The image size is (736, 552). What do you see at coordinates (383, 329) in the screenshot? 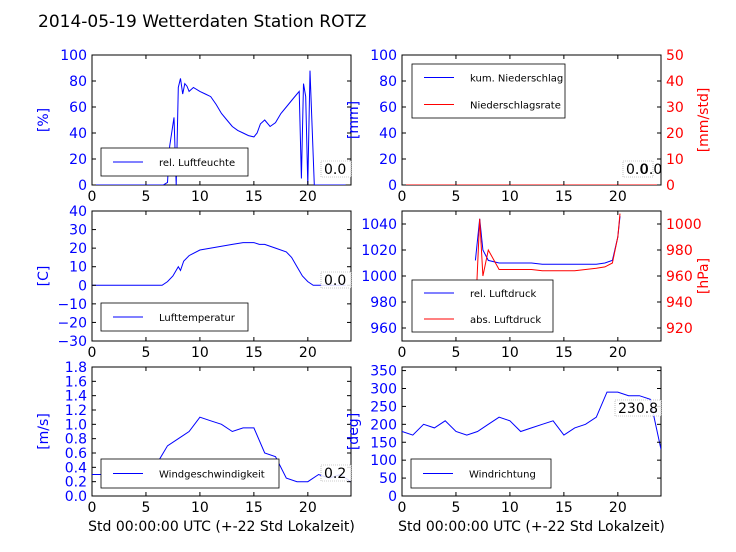
I see `y-tick-label: 960` at bounding box center [383, 329].